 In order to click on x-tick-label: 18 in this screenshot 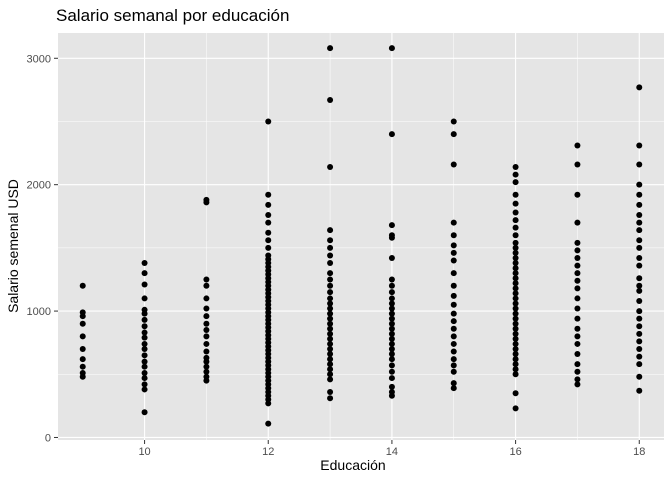, I will do `click(639, 452)`.